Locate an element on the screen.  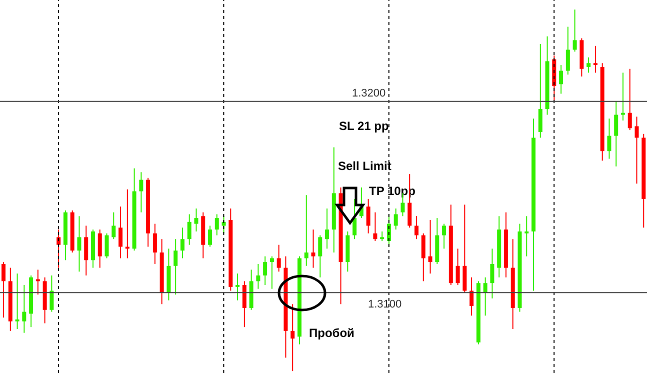
ref-line-label: 1.3200 is located at coordinates (369, 93).